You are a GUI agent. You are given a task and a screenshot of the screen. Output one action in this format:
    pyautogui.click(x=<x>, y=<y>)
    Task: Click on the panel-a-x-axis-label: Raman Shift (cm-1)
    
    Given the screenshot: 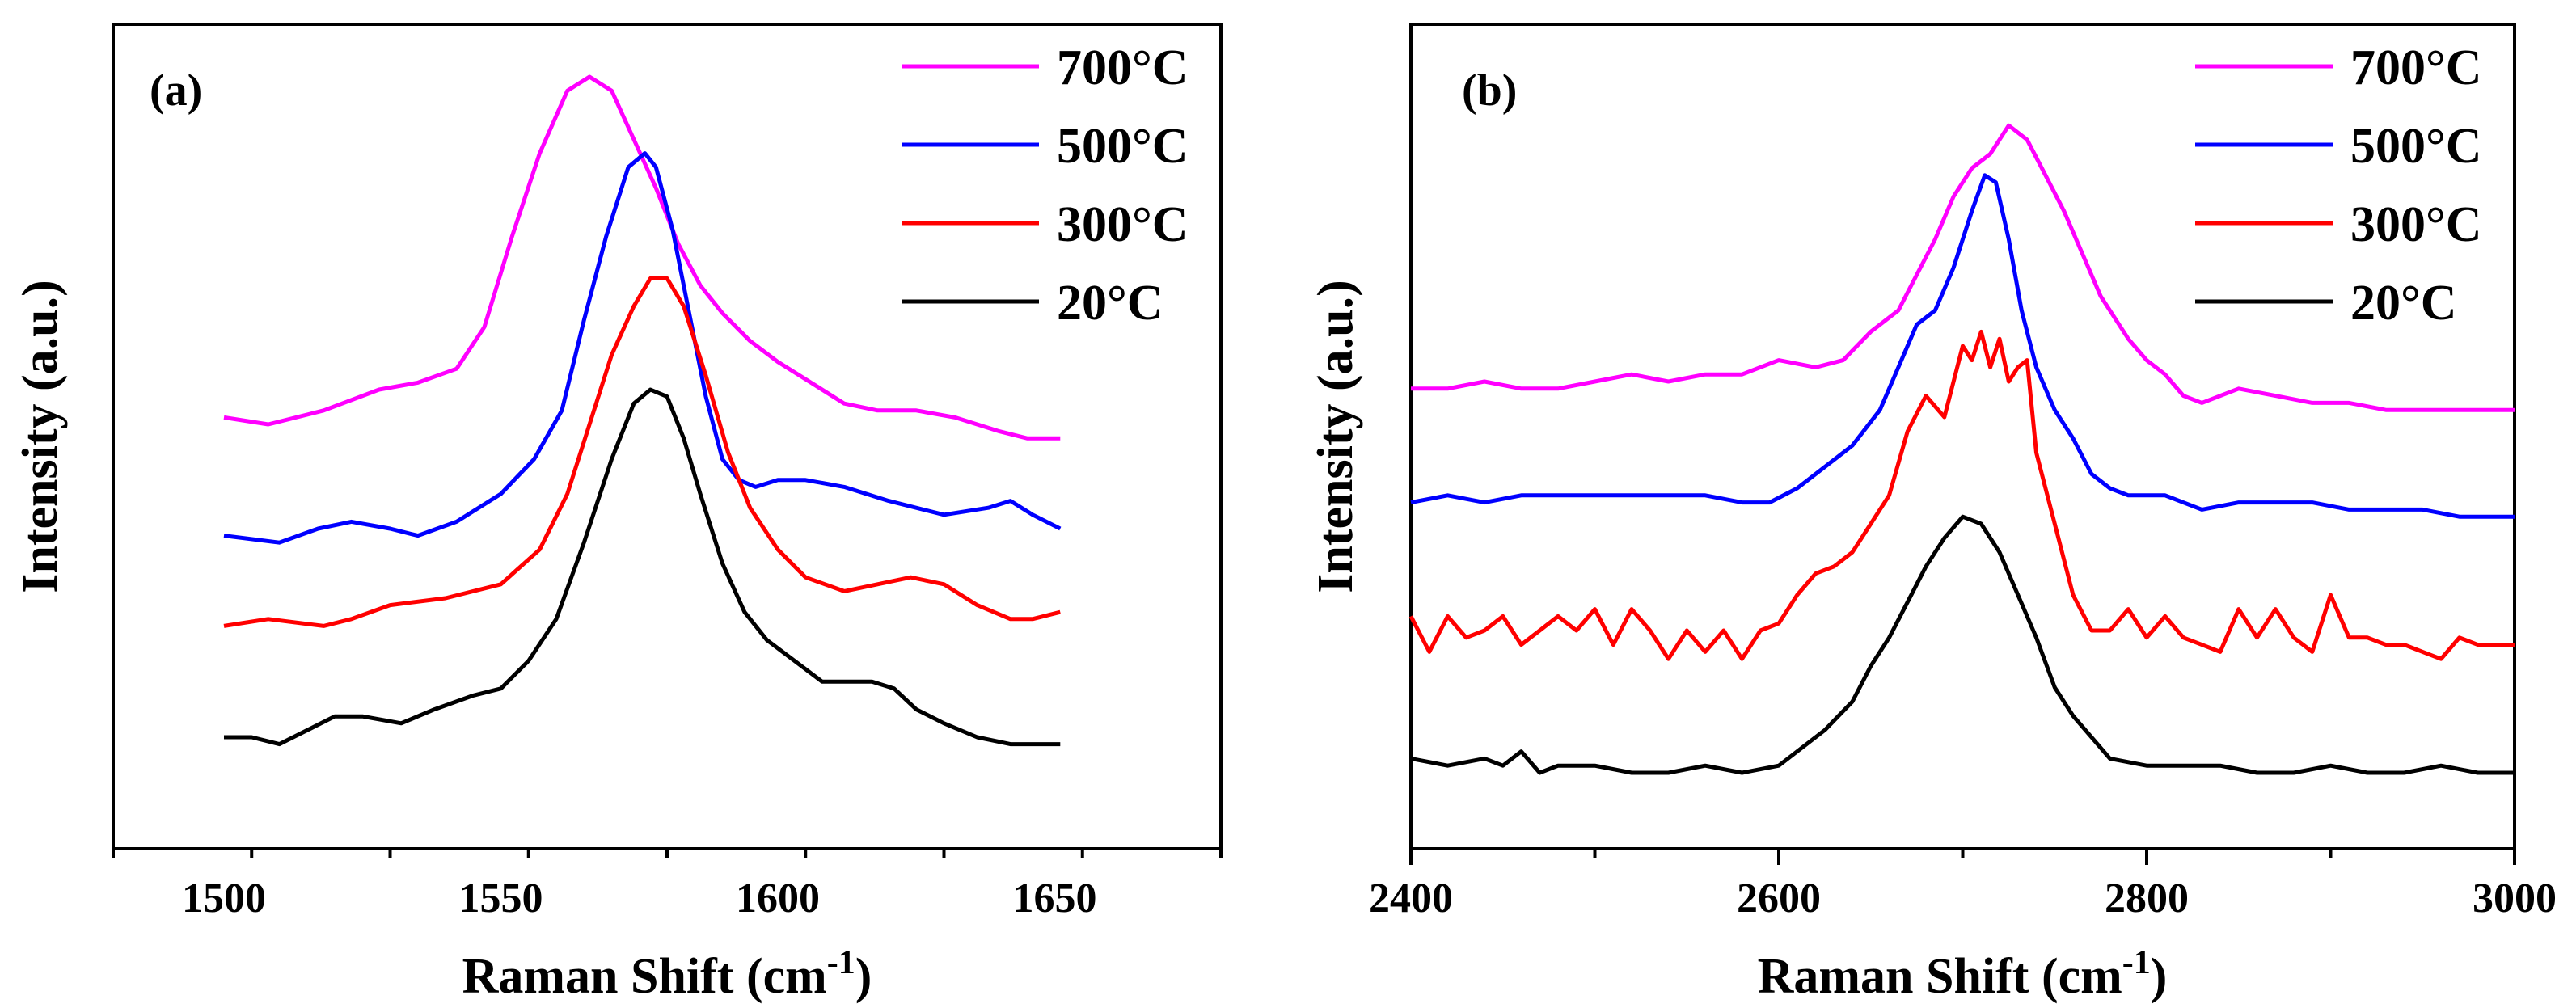 What is the action you would take?
    pyautogui.click(x=667, y=974)
    